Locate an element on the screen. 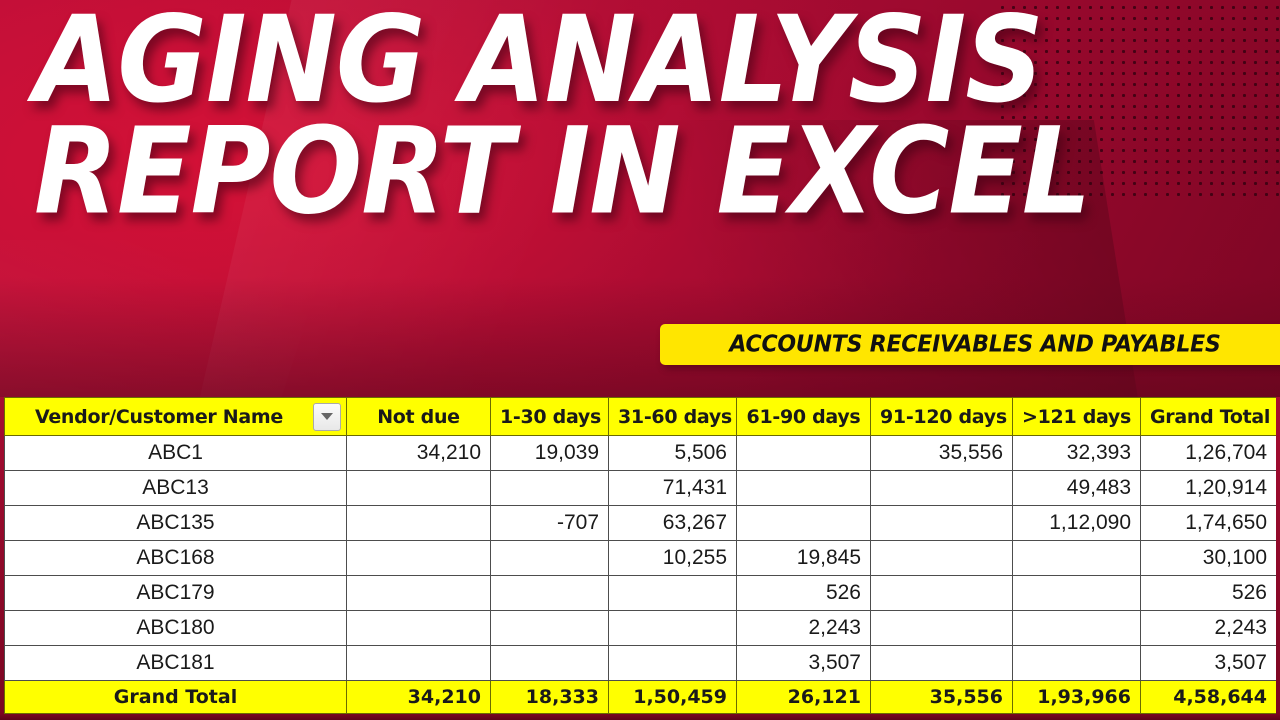 This screenshot has width=1280, height=720. column-header-vendor-customer-name: Vendor/Customer Name is located at coordinates (175, 416).